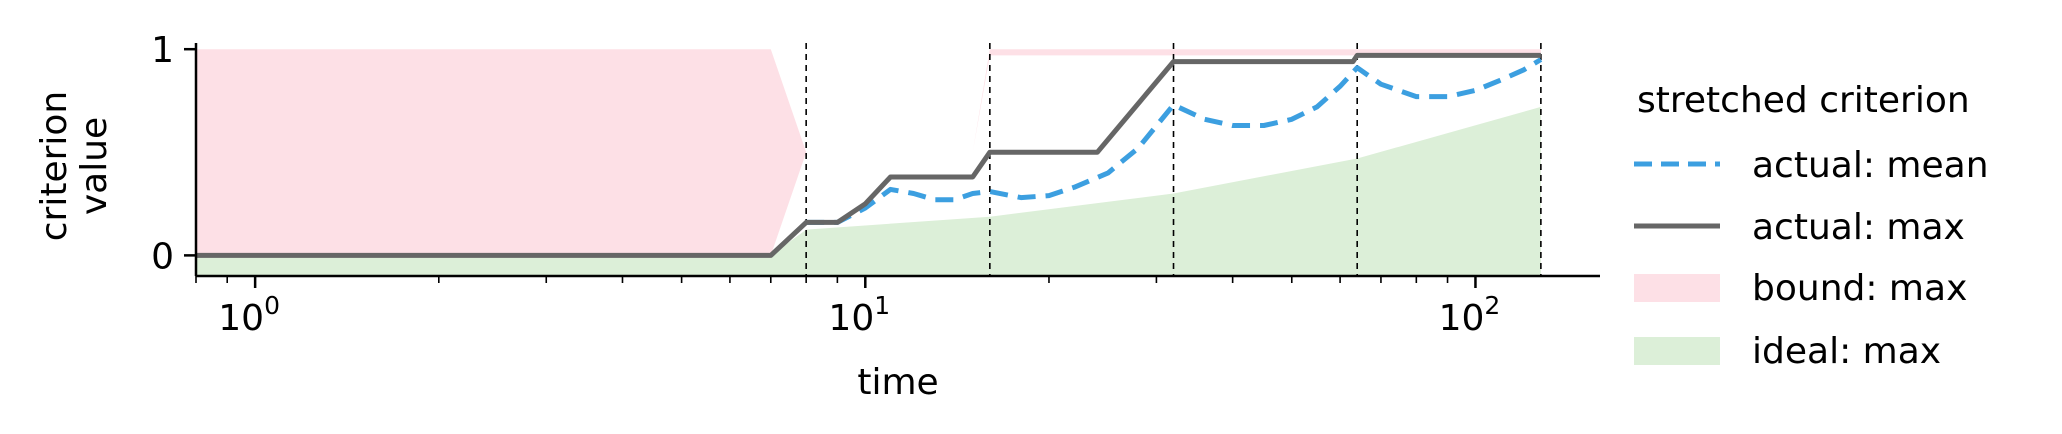 The height and width of the screenshot is (434, 2062). What do you see at coordinates (897, 382) in the screenshot?
I see `x-axis-label: time` at bounding box center [897, 382].